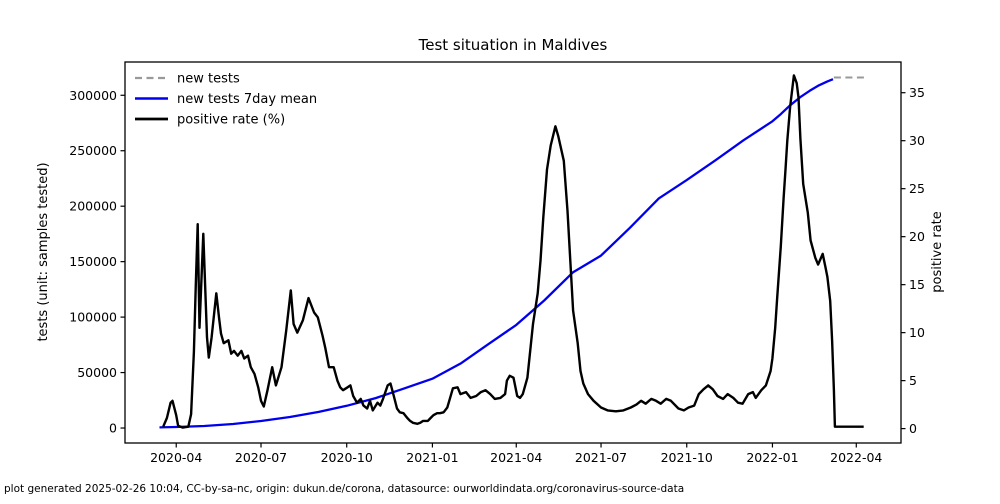 This screenshot has width=1000, height=504. Describe the element at coordinates (601, 457) in the screenshot. I see `x-tick-label: 2021-07` at that location.